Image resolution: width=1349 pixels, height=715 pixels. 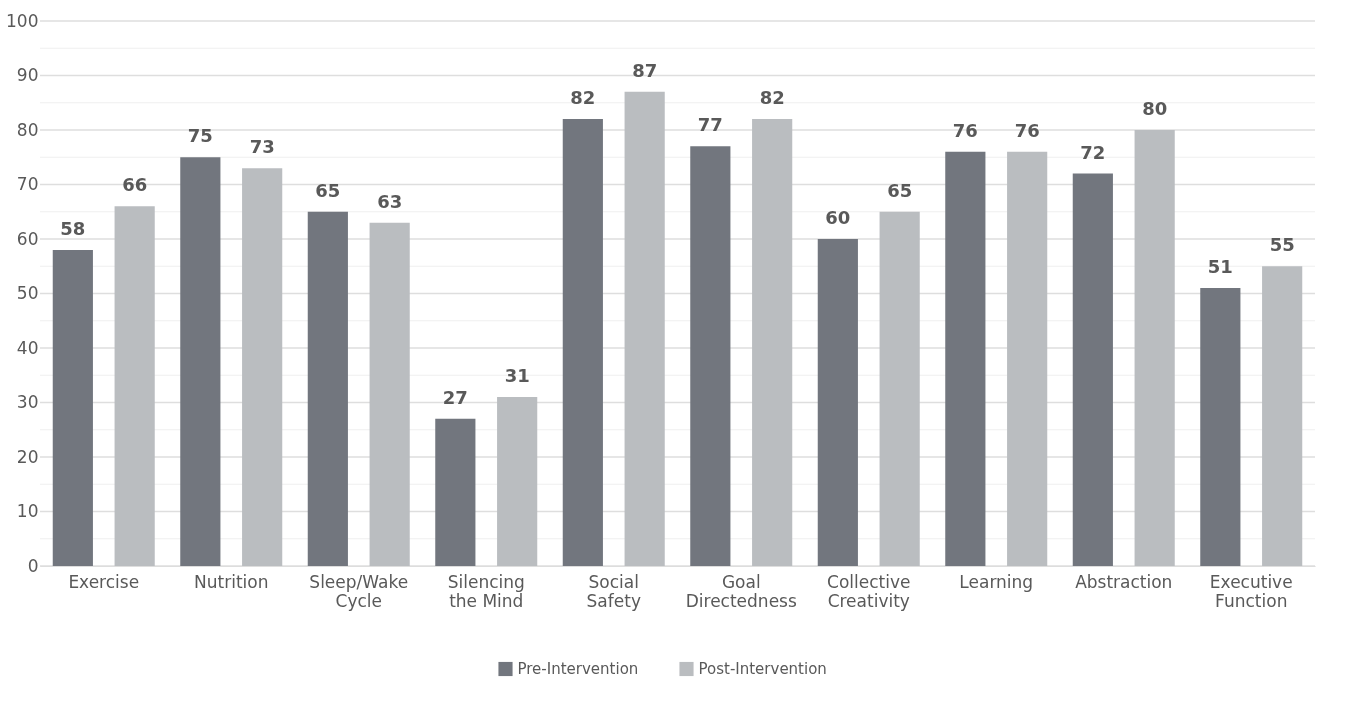 I want to click on data-label: 27, so click(x=455, y=397).